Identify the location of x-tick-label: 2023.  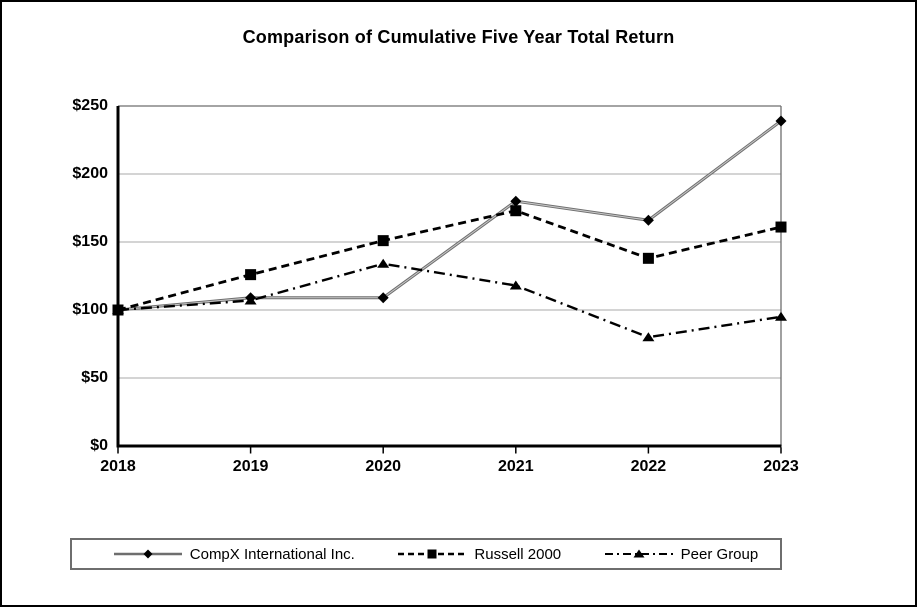
(781, 466).